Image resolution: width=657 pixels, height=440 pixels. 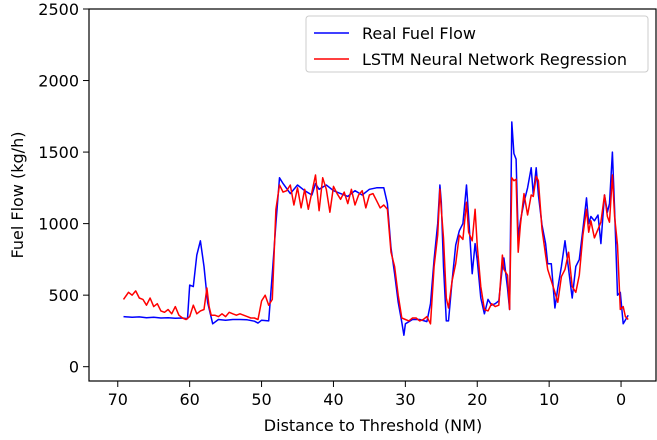 I want to click on y-tick-label: 0, so click(x=74, y=367).